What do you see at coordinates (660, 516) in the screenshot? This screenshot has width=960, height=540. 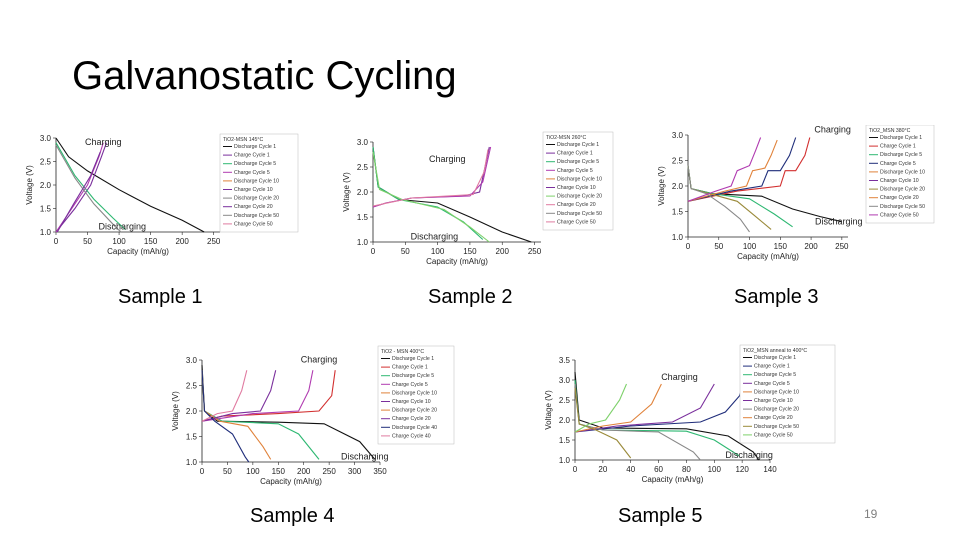 I see `sample-label-5: Sample 5` at bounding box center [660, 516].